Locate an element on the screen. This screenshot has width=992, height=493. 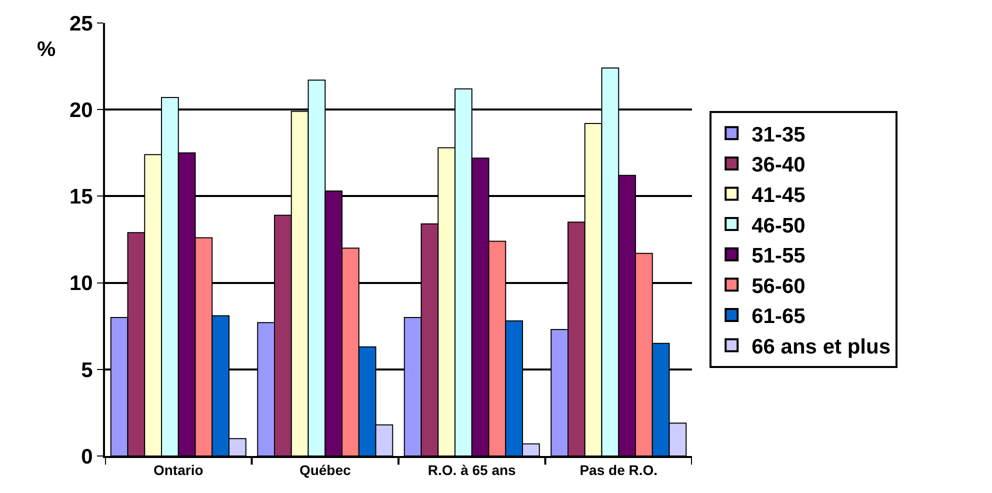
y-axis-title: % is located at coordinates (46, 49).